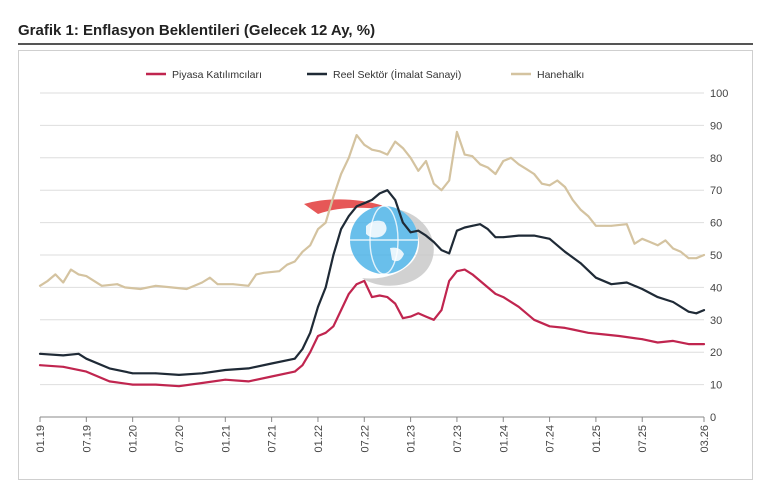  Describe the element at coordinates (273, 439) in the screenshot. I see `x-tick-label: 07.21` at that location.